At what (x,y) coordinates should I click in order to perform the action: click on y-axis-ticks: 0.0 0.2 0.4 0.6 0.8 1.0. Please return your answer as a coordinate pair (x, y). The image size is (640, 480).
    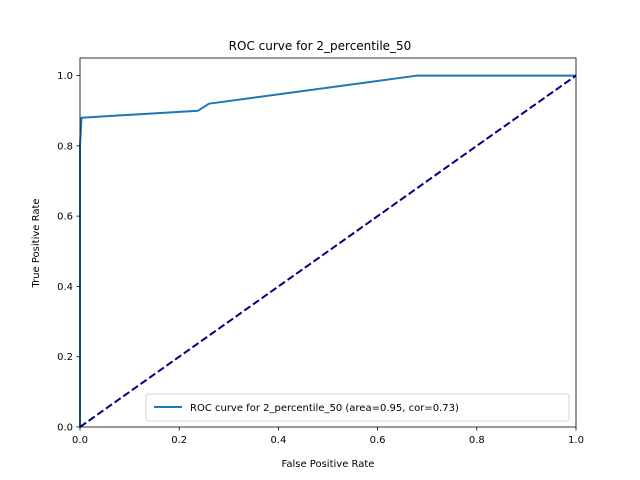
    Looking at the image, I should click on (68, 252).